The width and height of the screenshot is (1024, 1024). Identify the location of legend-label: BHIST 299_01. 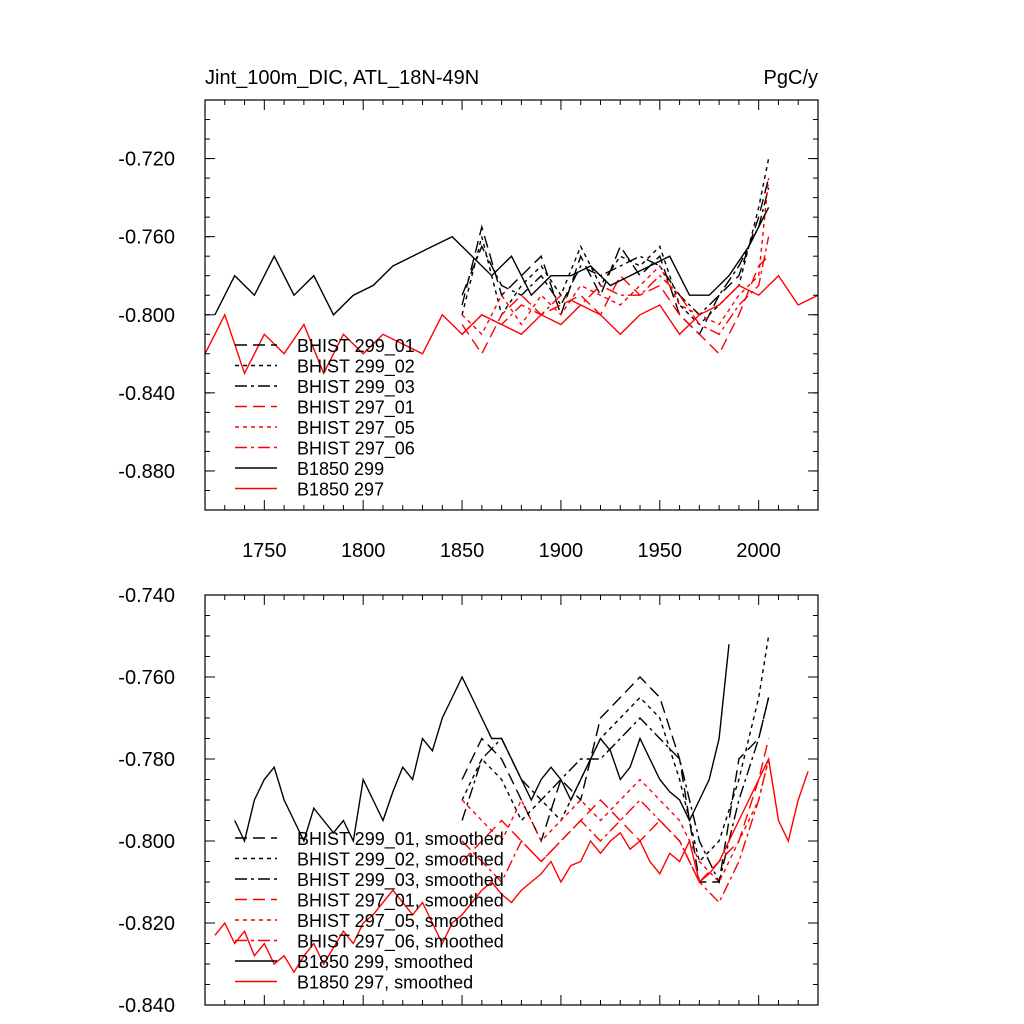
(356, 346).